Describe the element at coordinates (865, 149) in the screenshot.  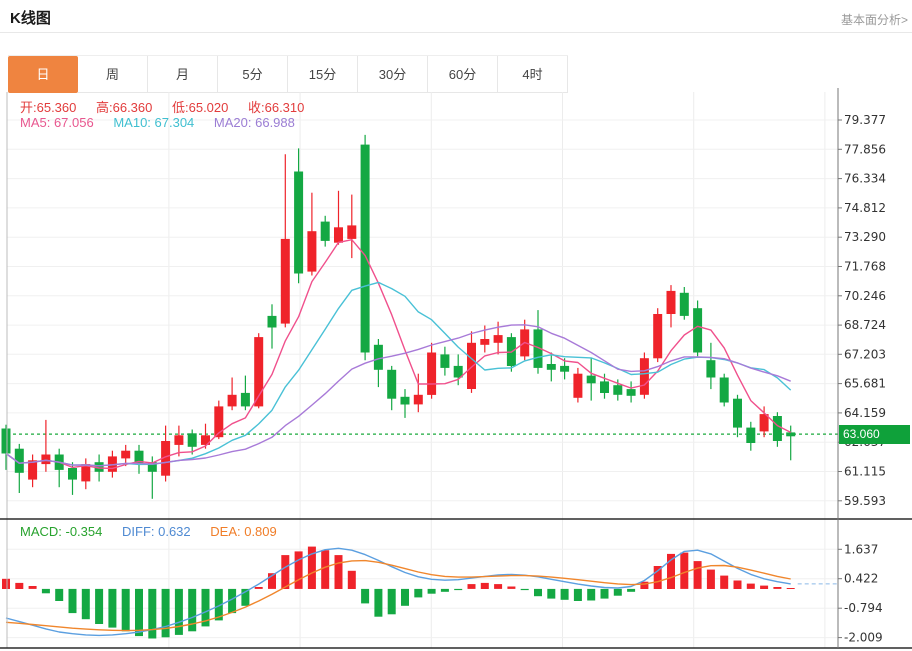
I see `svg-text: 77.856` at that location.